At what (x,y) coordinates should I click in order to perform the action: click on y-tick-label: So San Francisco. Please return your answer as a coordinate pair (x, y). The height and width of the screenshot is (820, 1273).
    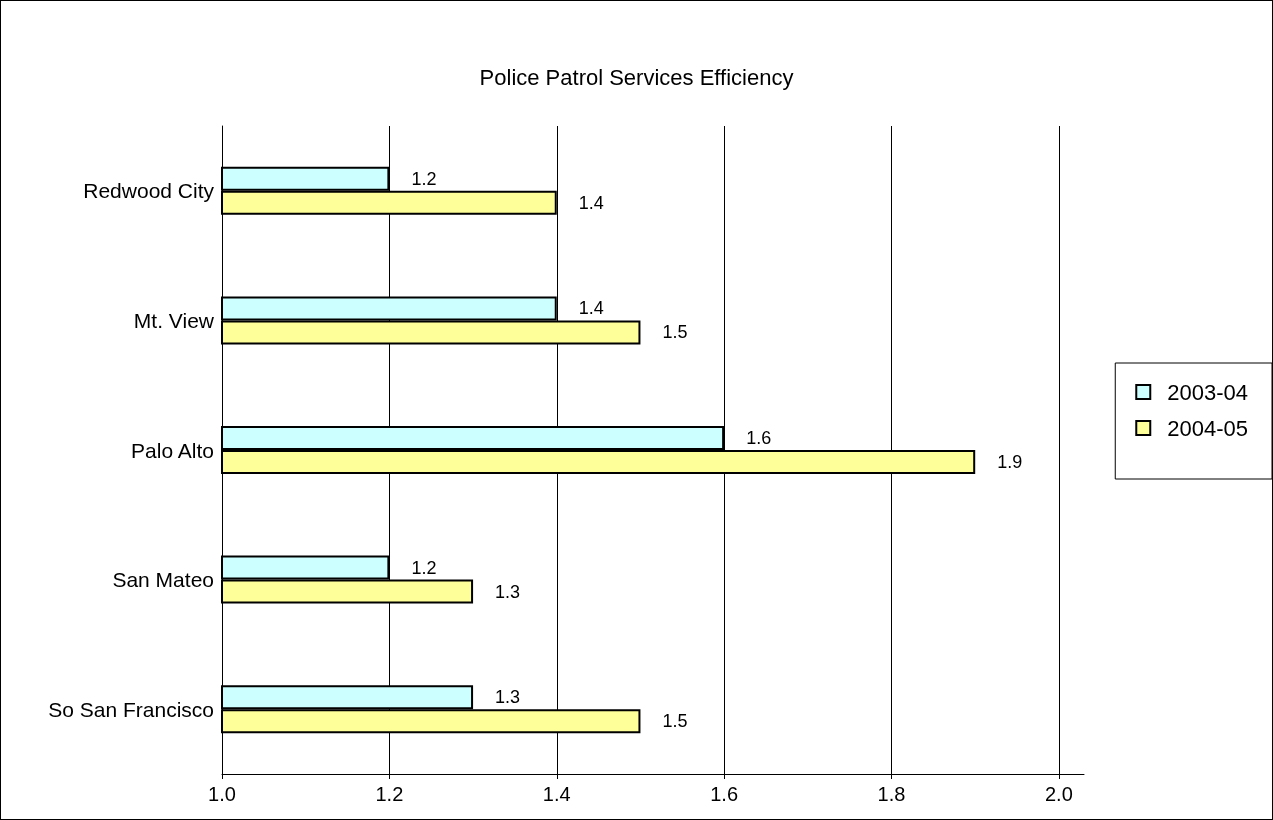
    Looking at the image, I should click on (131, 709).